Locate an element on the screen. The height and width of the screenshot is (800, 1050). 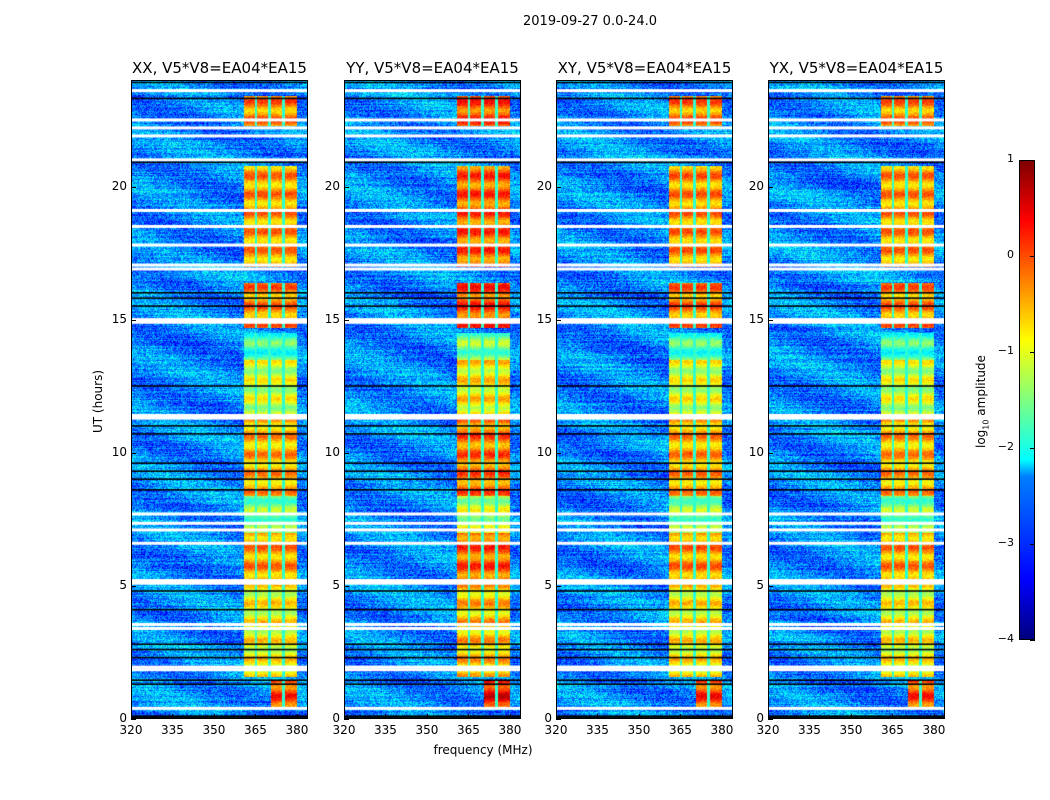
colorbar-tick-label: −2 is located at coordinates (1005, 446).